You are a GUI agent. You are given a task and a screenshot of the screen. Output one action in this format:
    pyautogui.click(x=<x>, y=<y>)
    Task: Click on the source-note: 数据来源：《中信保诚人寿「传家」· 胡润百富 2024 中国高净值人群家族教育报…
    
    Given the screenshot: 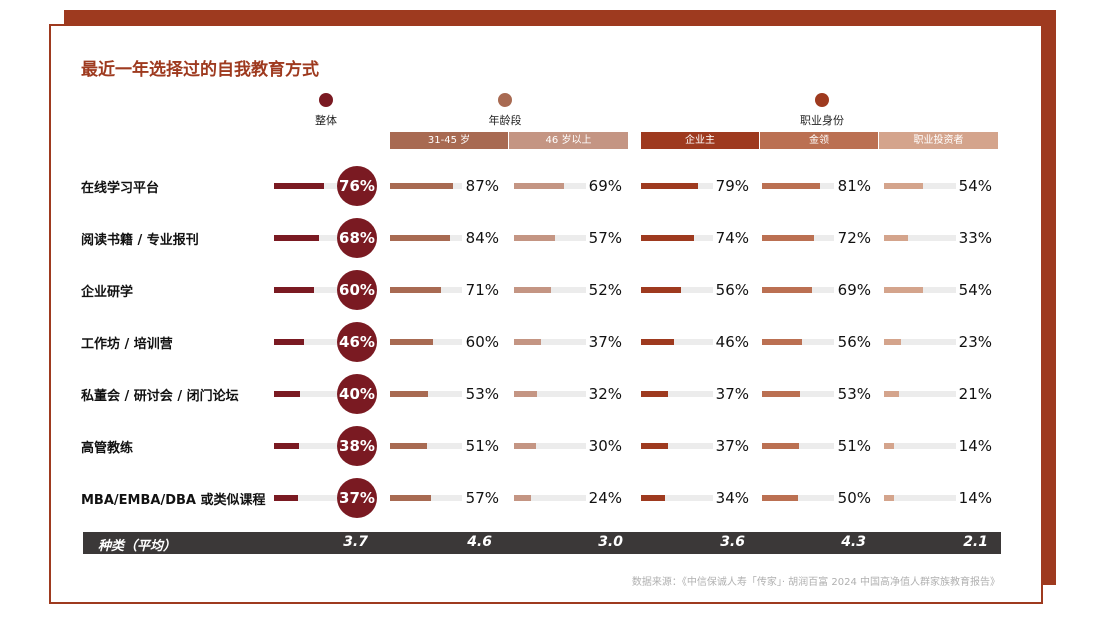 What is the action you would take?
    pyautogui.click(x=815, y=582)
    